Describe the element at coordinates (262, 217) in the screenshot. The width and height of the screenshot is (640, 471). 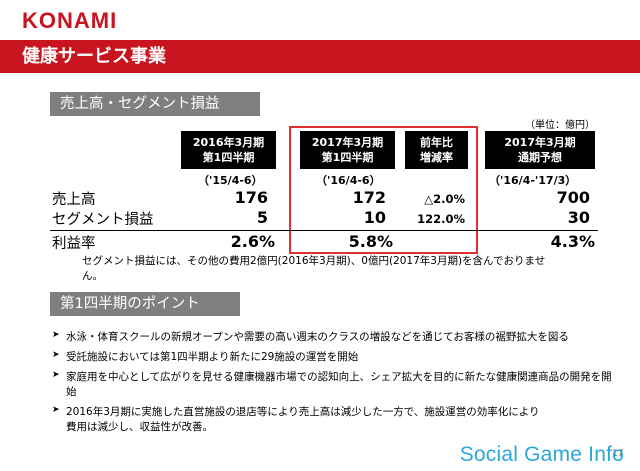
I see `value-segment-fy2016-q1: 5` at that location.